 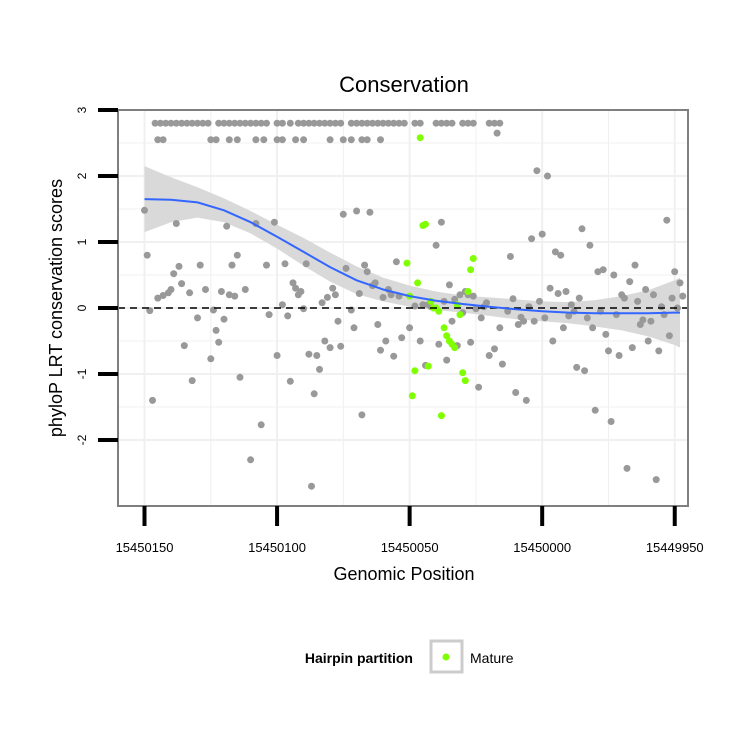 I want to click on y-axis: -2 -1 0 1 2 3, so click(x=96, y=275).